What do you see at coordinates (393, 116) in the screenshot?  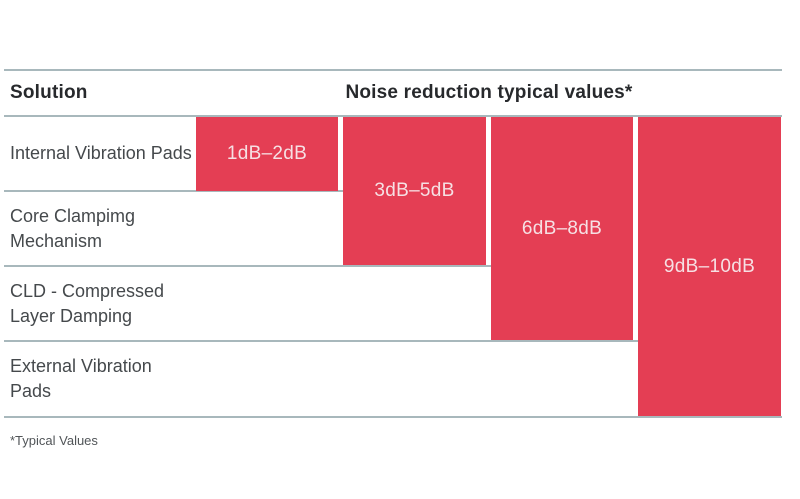 I see `header-divider-line` at bounding box center [393, 116].